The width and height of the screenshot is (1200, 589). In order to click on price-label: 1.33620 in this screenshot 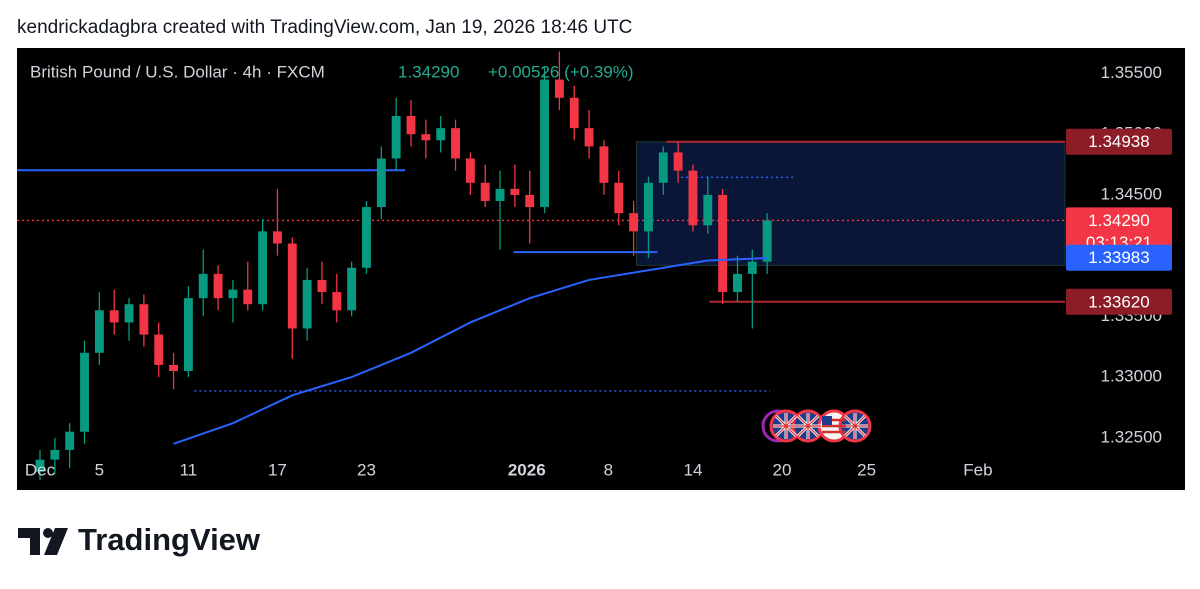, I will do `click(1118, 301)`.